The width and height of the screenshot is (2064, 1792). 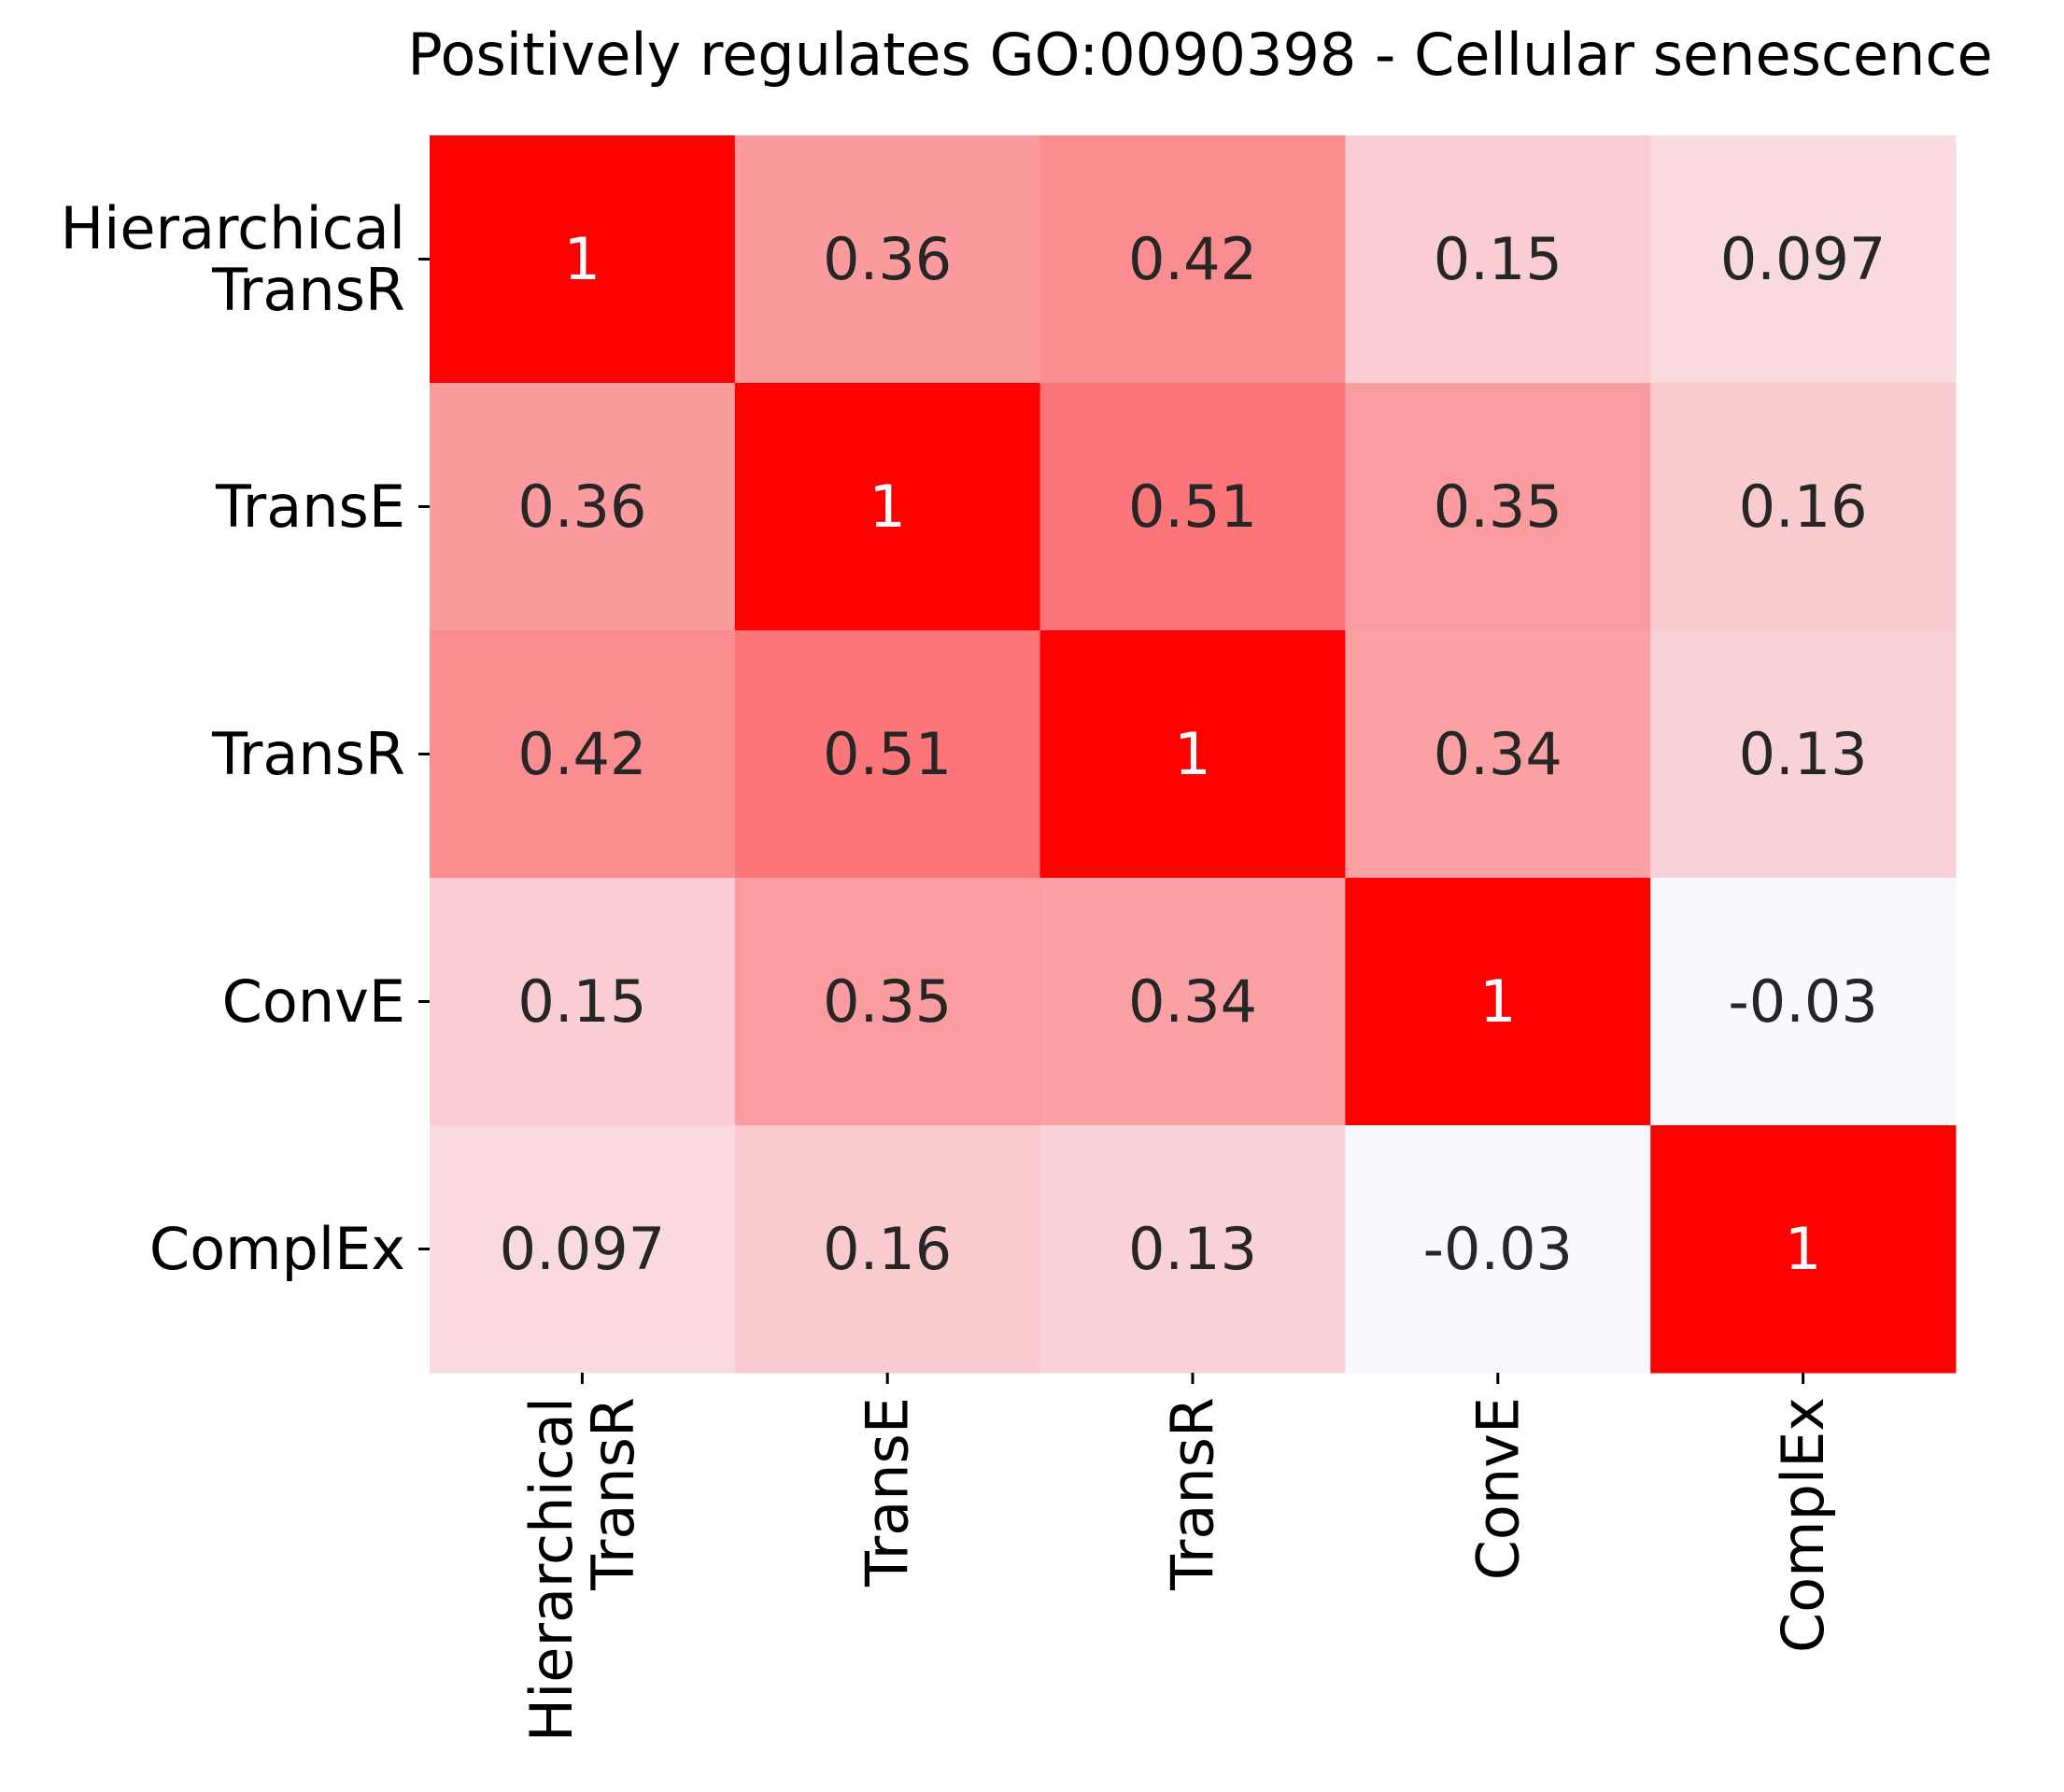 I want to click on heatmap-cell-r1-c2, so click(x=1192, y=507).